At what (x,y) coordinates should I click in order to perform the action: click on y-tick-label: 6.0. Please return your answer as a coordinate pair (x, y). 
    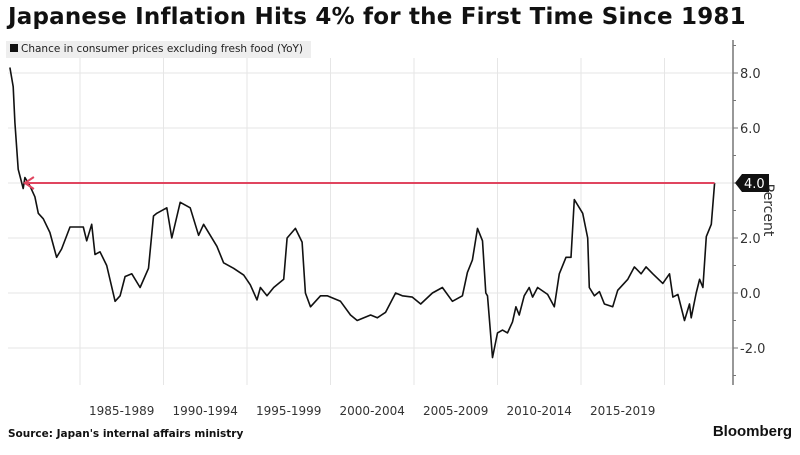
    Looking at the image, I should click on (750, 129).